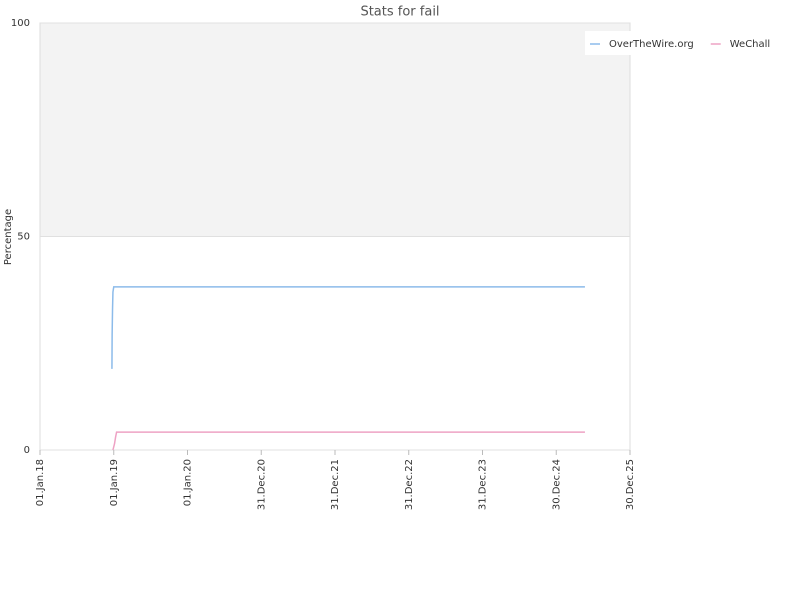 This screenshot has width=800, height=600. I want to click on y-tick-label: 100, so click(20, 23).